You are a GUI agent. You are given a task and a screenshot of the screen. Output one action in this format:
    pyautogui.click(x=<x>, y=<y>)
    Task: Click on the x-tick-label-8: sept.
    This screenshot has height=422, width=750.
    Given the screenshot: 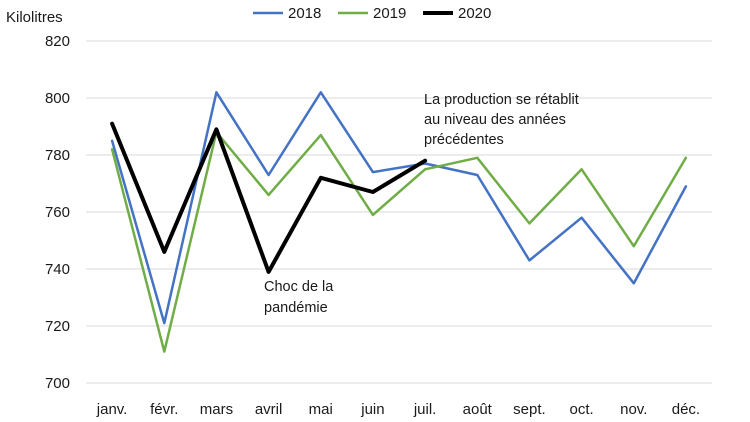 What is the action you would take?
    pyautogui.click(x=529, y=409)
    